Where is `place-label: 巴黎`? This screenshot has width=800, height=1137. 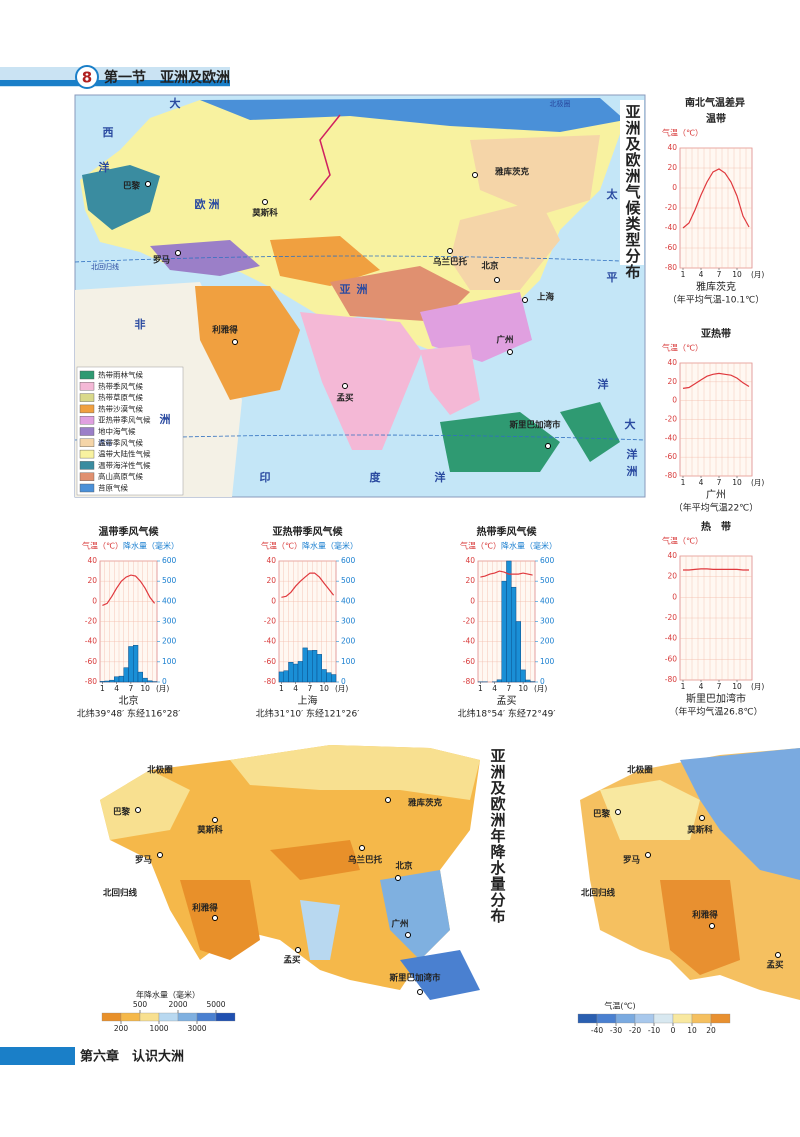 place-label: 巴黎 is located at coordinates (602, 814).